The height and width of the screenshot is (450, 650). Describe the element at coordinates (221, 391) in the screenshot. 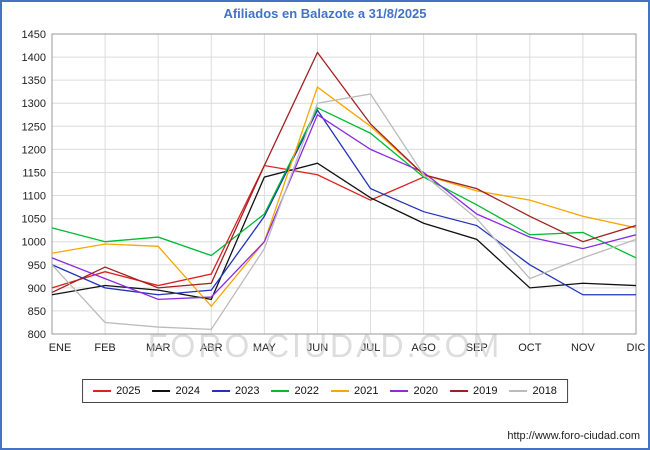

I see `legend-swatch-2023` at that location.